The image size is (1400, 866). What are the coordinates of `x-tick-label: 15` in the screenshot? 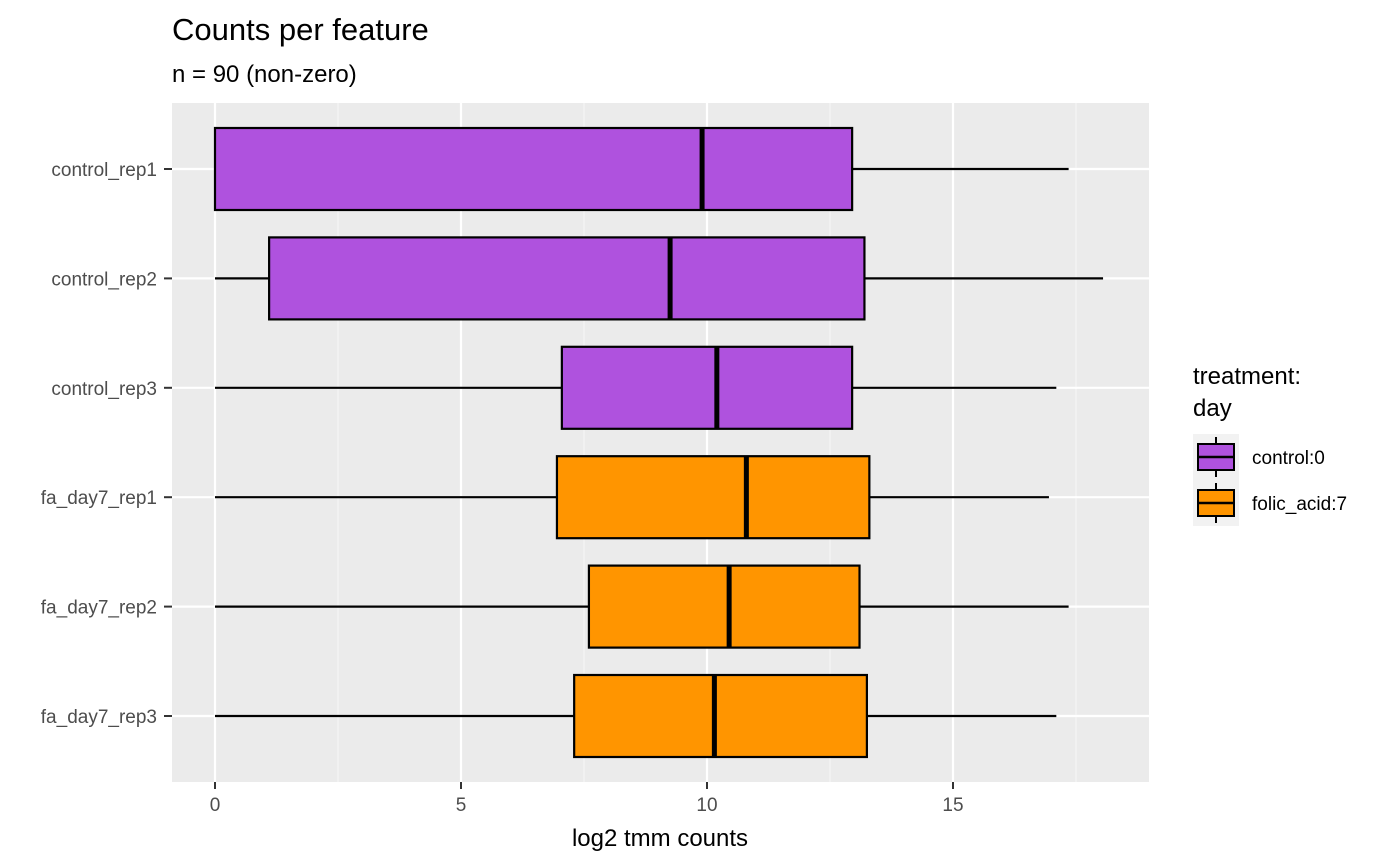 It's located at (952, 805).